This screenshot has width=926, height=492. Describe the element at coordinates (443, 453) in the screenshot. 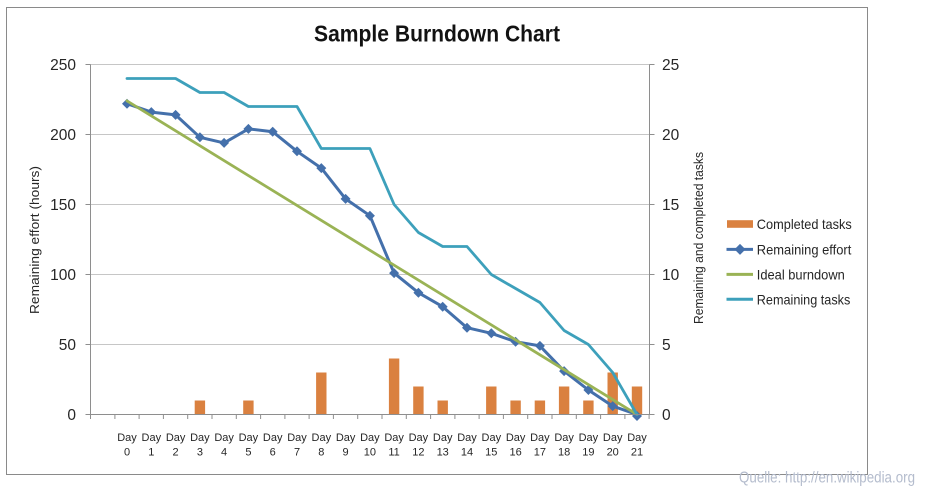

I see `svg-text: 13` at that location.